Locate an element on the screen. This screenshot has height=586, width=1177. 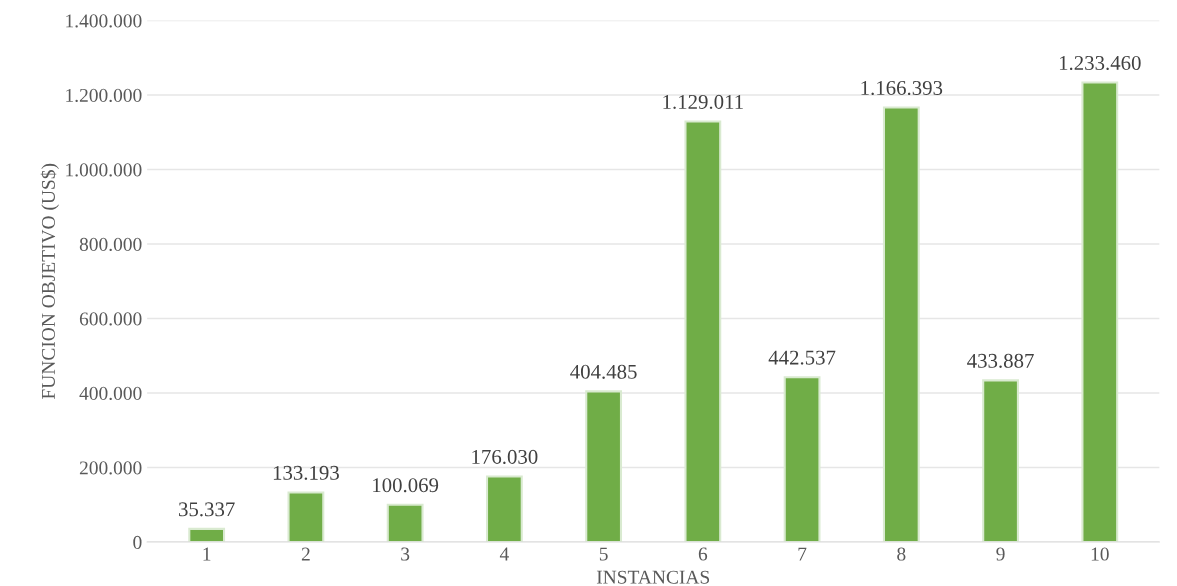
x-tick-label: 3 is located at coordinates (405, 554).